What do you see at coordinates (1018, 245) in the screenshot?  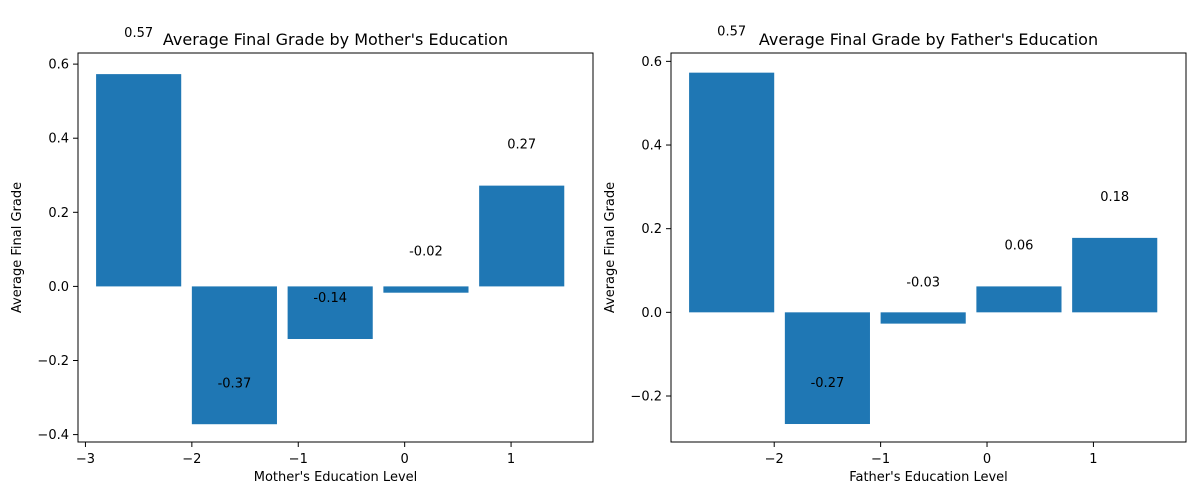 I see `data-label: 0.06` at bounding box center [1018, 245].